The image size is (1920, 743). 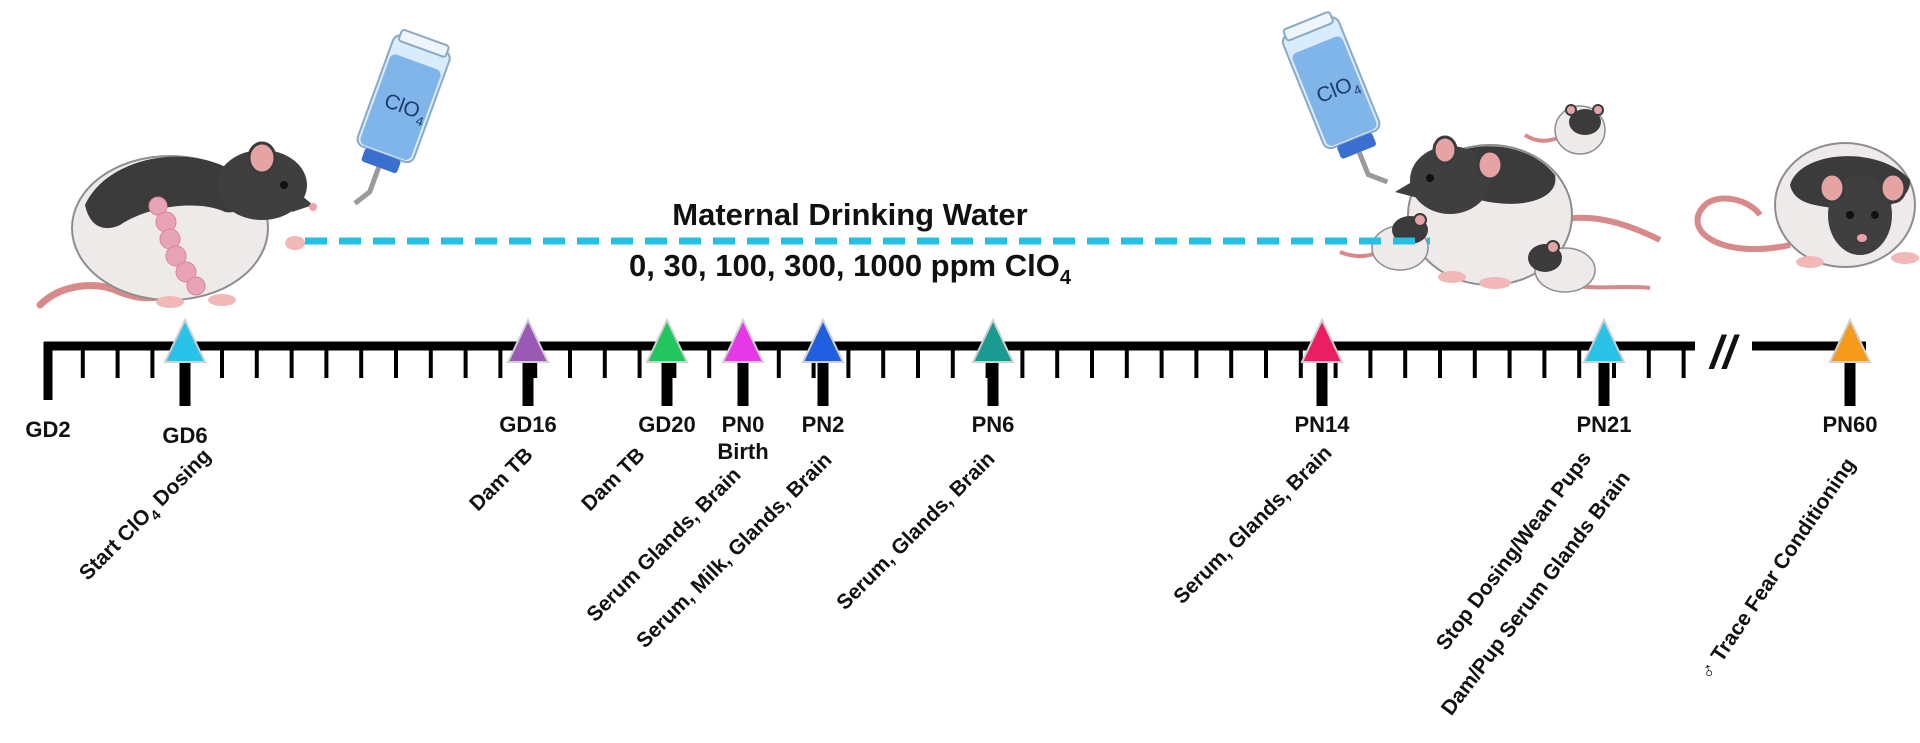 What do you see at coordinates (742, 451) in the screenshot?
I see `day-label-birth: Birth` at bounding box center [742, 451].